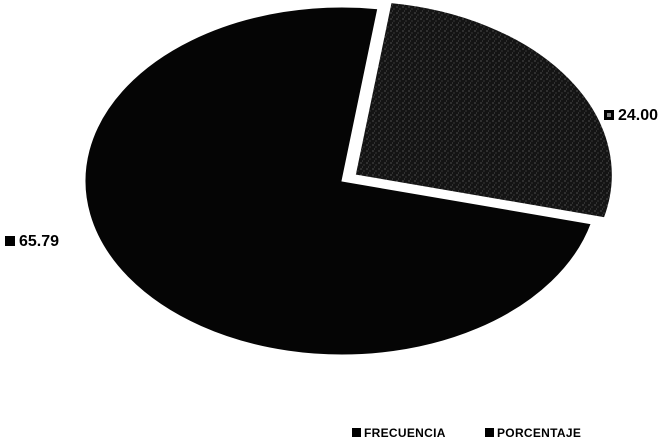 The image size is (668, 443). I want to click on legend-label-porcentaje: PORCENTAJE, so click(539, 433).